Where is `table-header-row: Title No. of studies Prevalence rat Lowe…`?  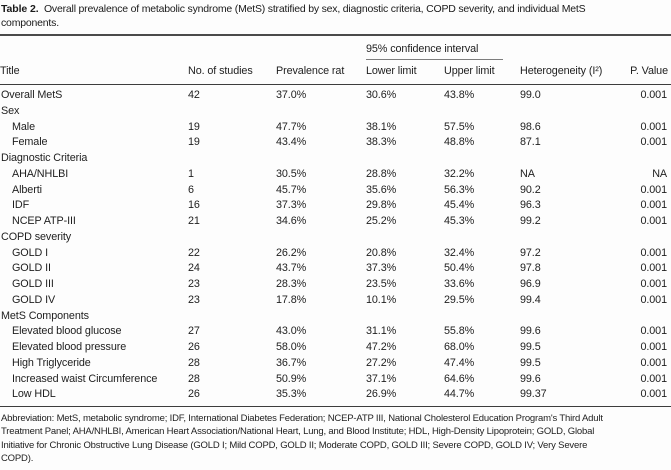
table-header-row: Title No. of studies Prevalence rat Lowe… is located at coordinates (335, 72).